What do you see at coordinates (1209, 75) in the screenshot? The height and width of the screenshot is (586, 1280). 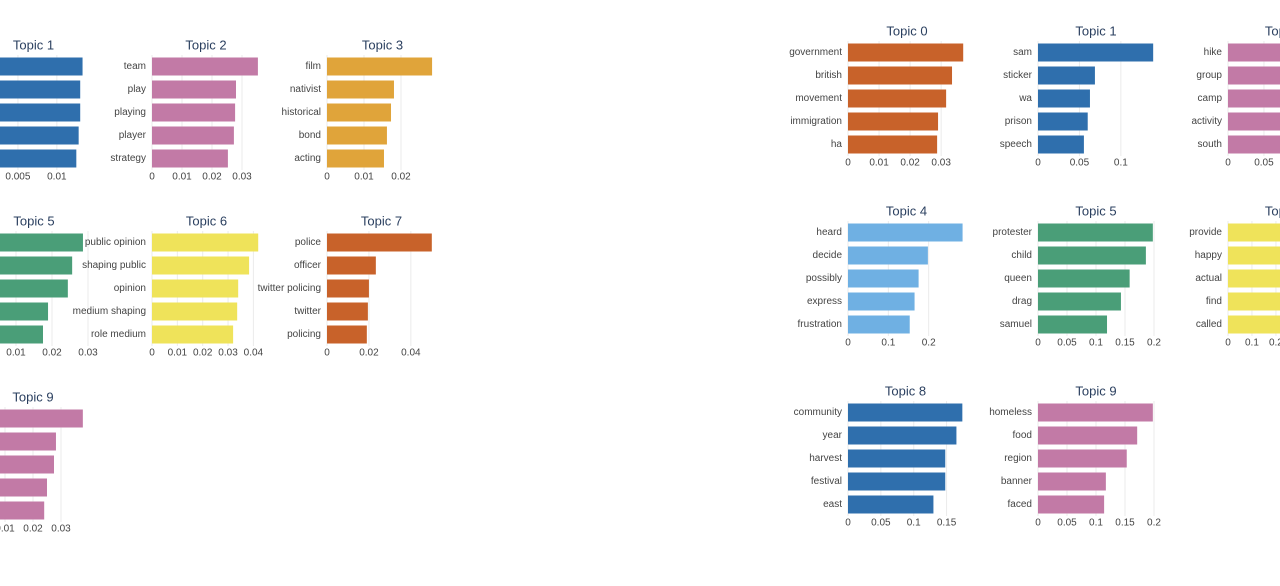 I see `category-label: group` at bounding box center [1209, 75].